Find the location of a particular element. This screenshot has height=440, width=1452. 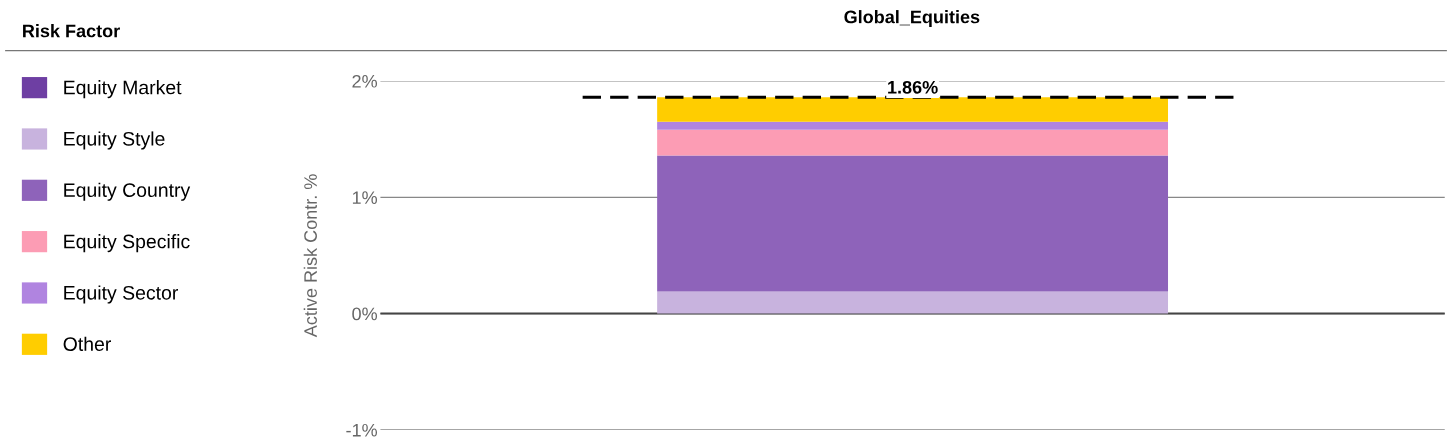

legend-label: Equity Country is located at coordinates (127, 191).